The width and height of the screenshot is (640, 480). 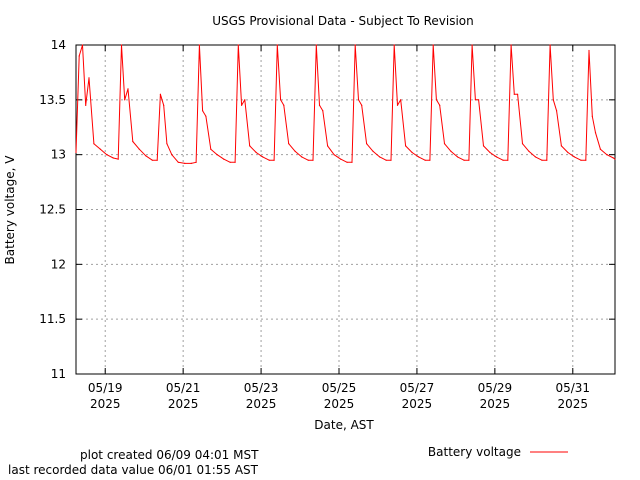 What do you see at coordinates (417, 388) in the screenshot?
I see `x-tick-label: 05/27` at bounding box center [417, 388].